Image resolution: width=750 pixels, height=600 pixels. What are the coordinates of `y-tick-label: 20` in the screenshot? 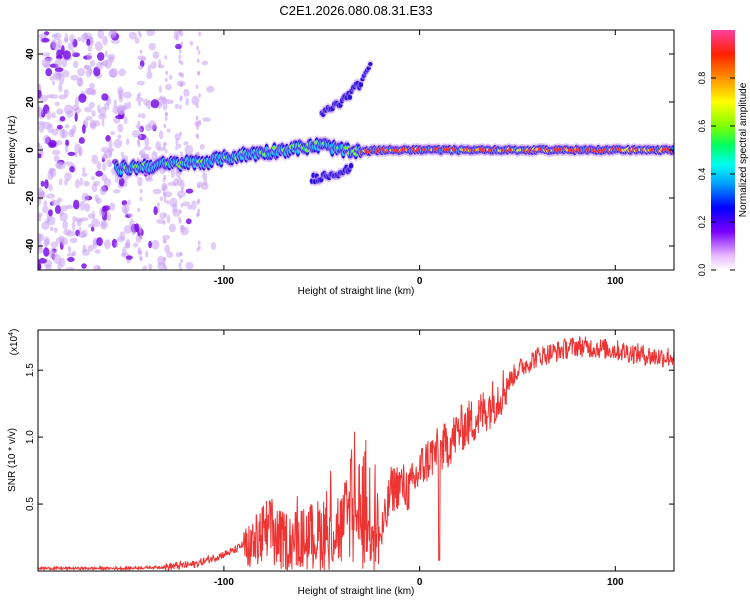 It's located at (30, 102).